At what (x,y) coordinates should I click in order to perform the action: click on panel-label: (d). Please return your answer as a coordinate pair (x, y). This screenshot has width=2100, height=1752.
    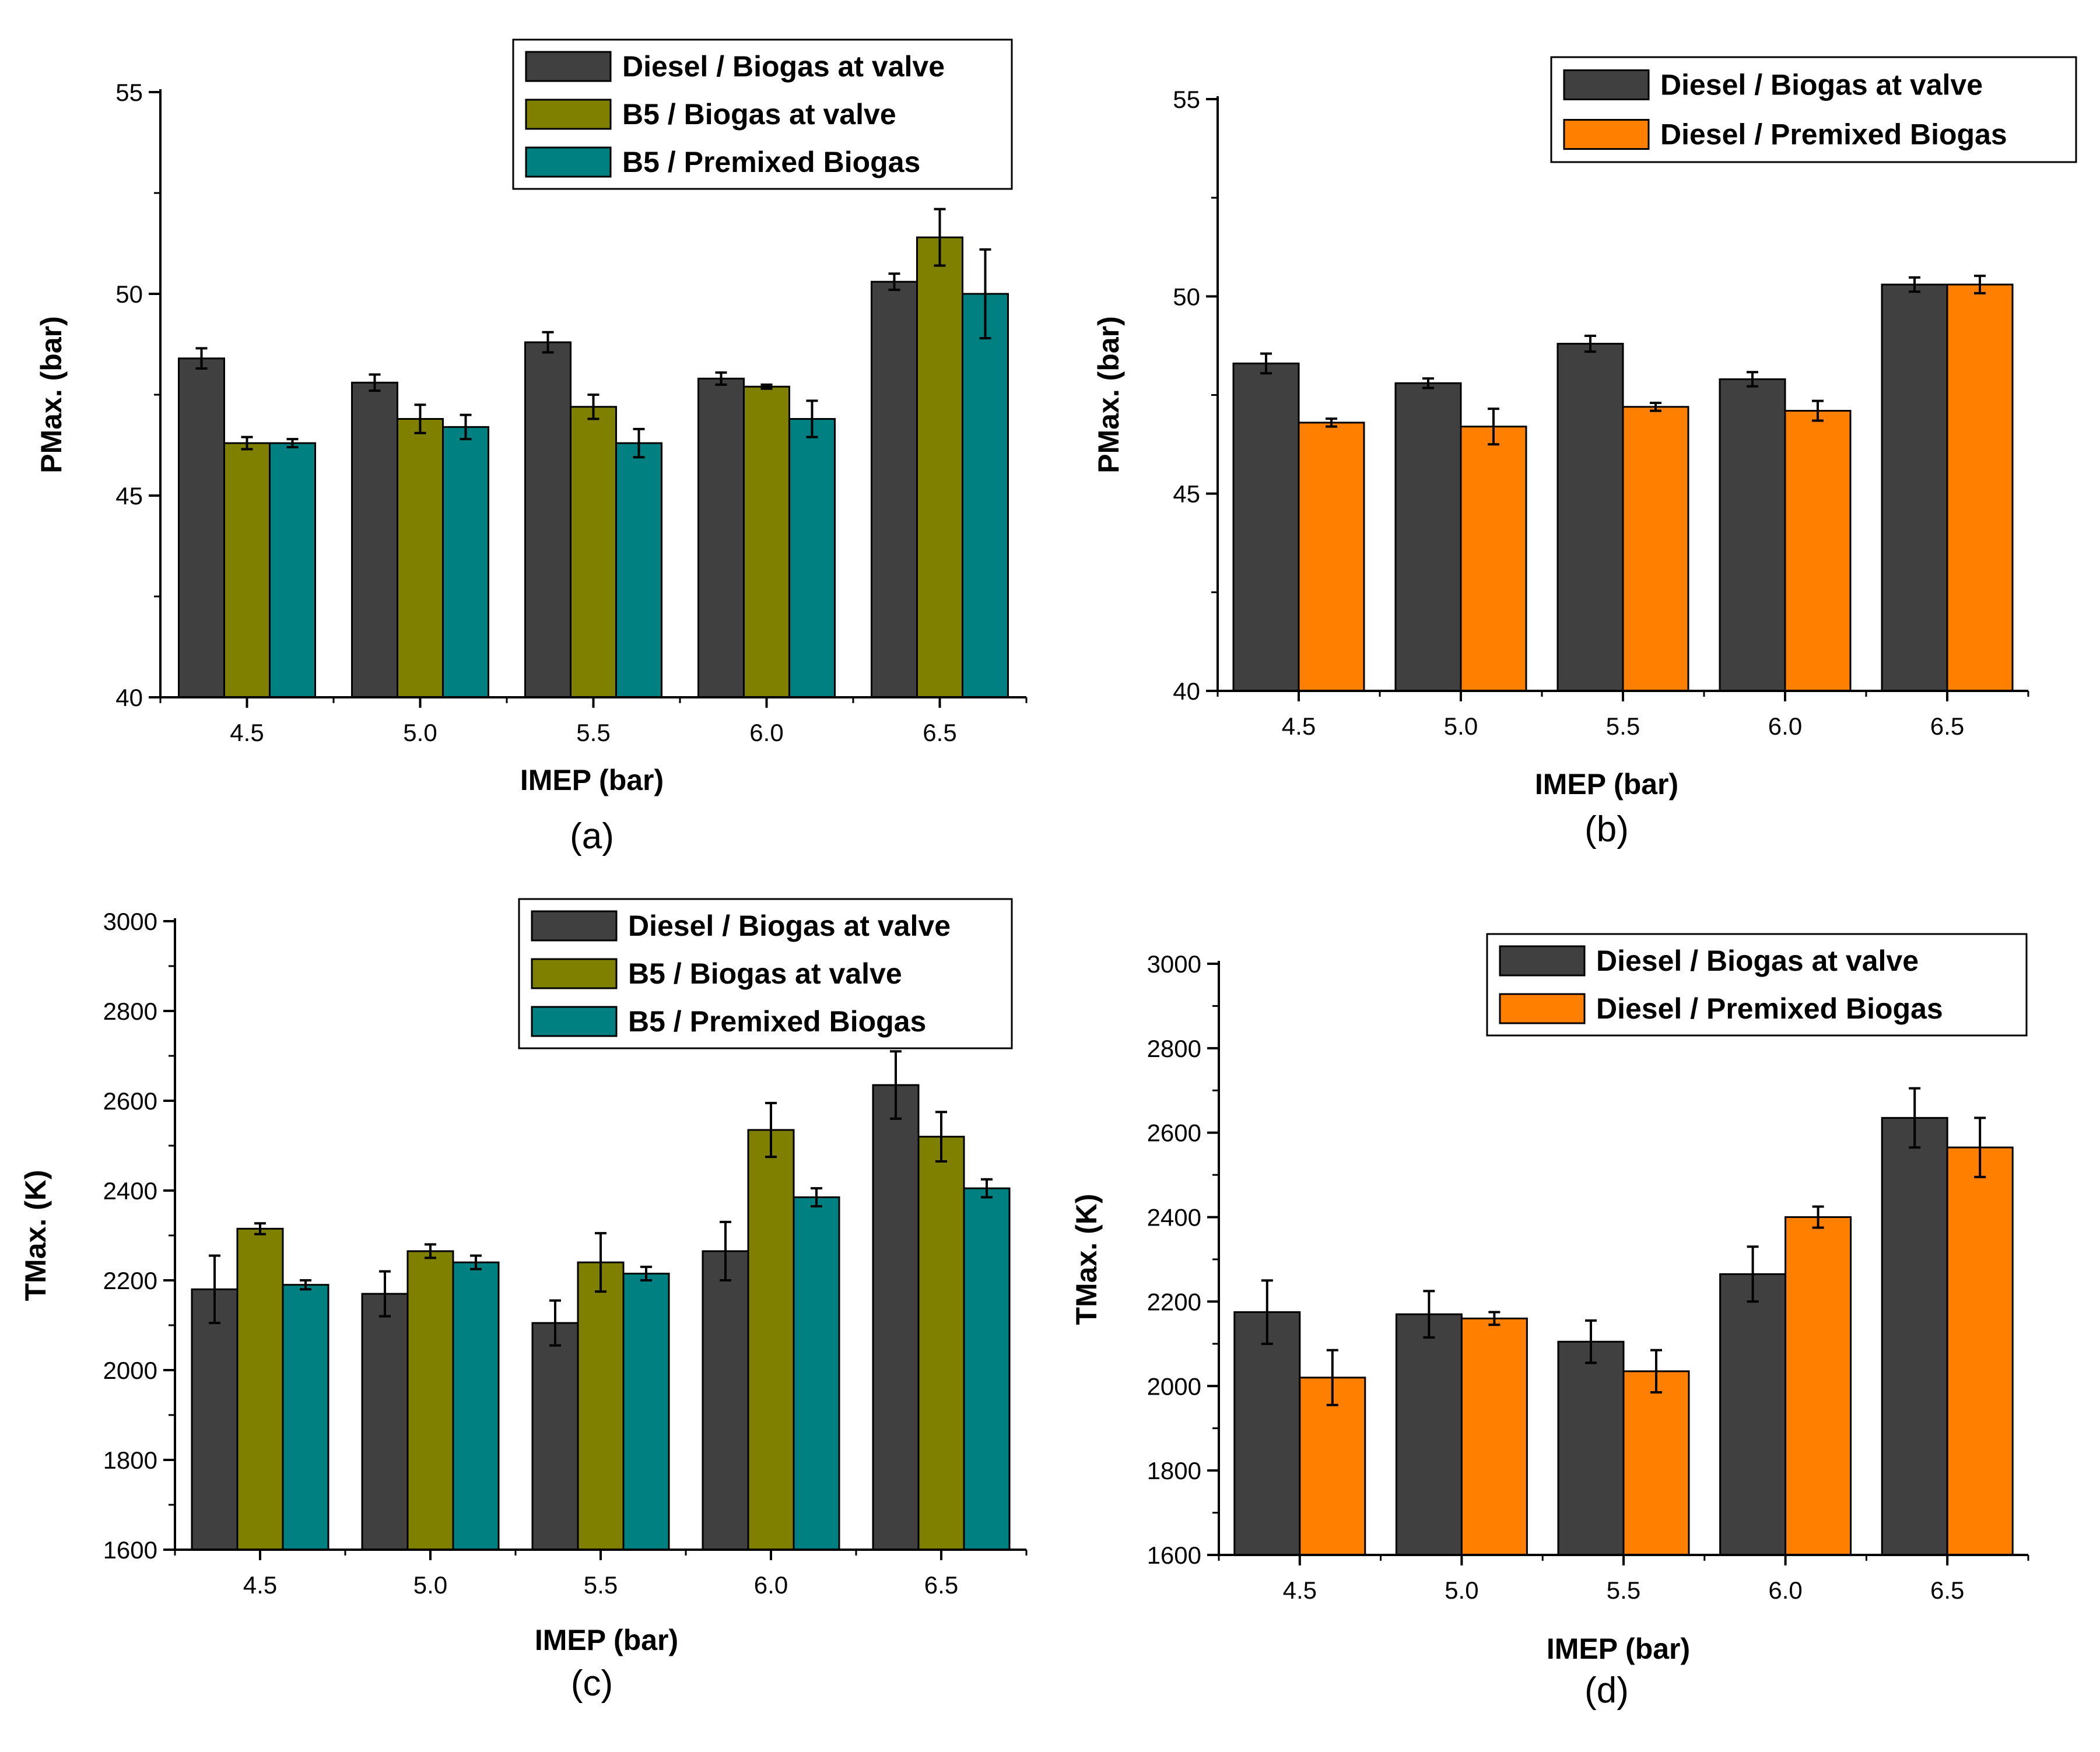
    Looking at the image, I should click on (1606, 1690).